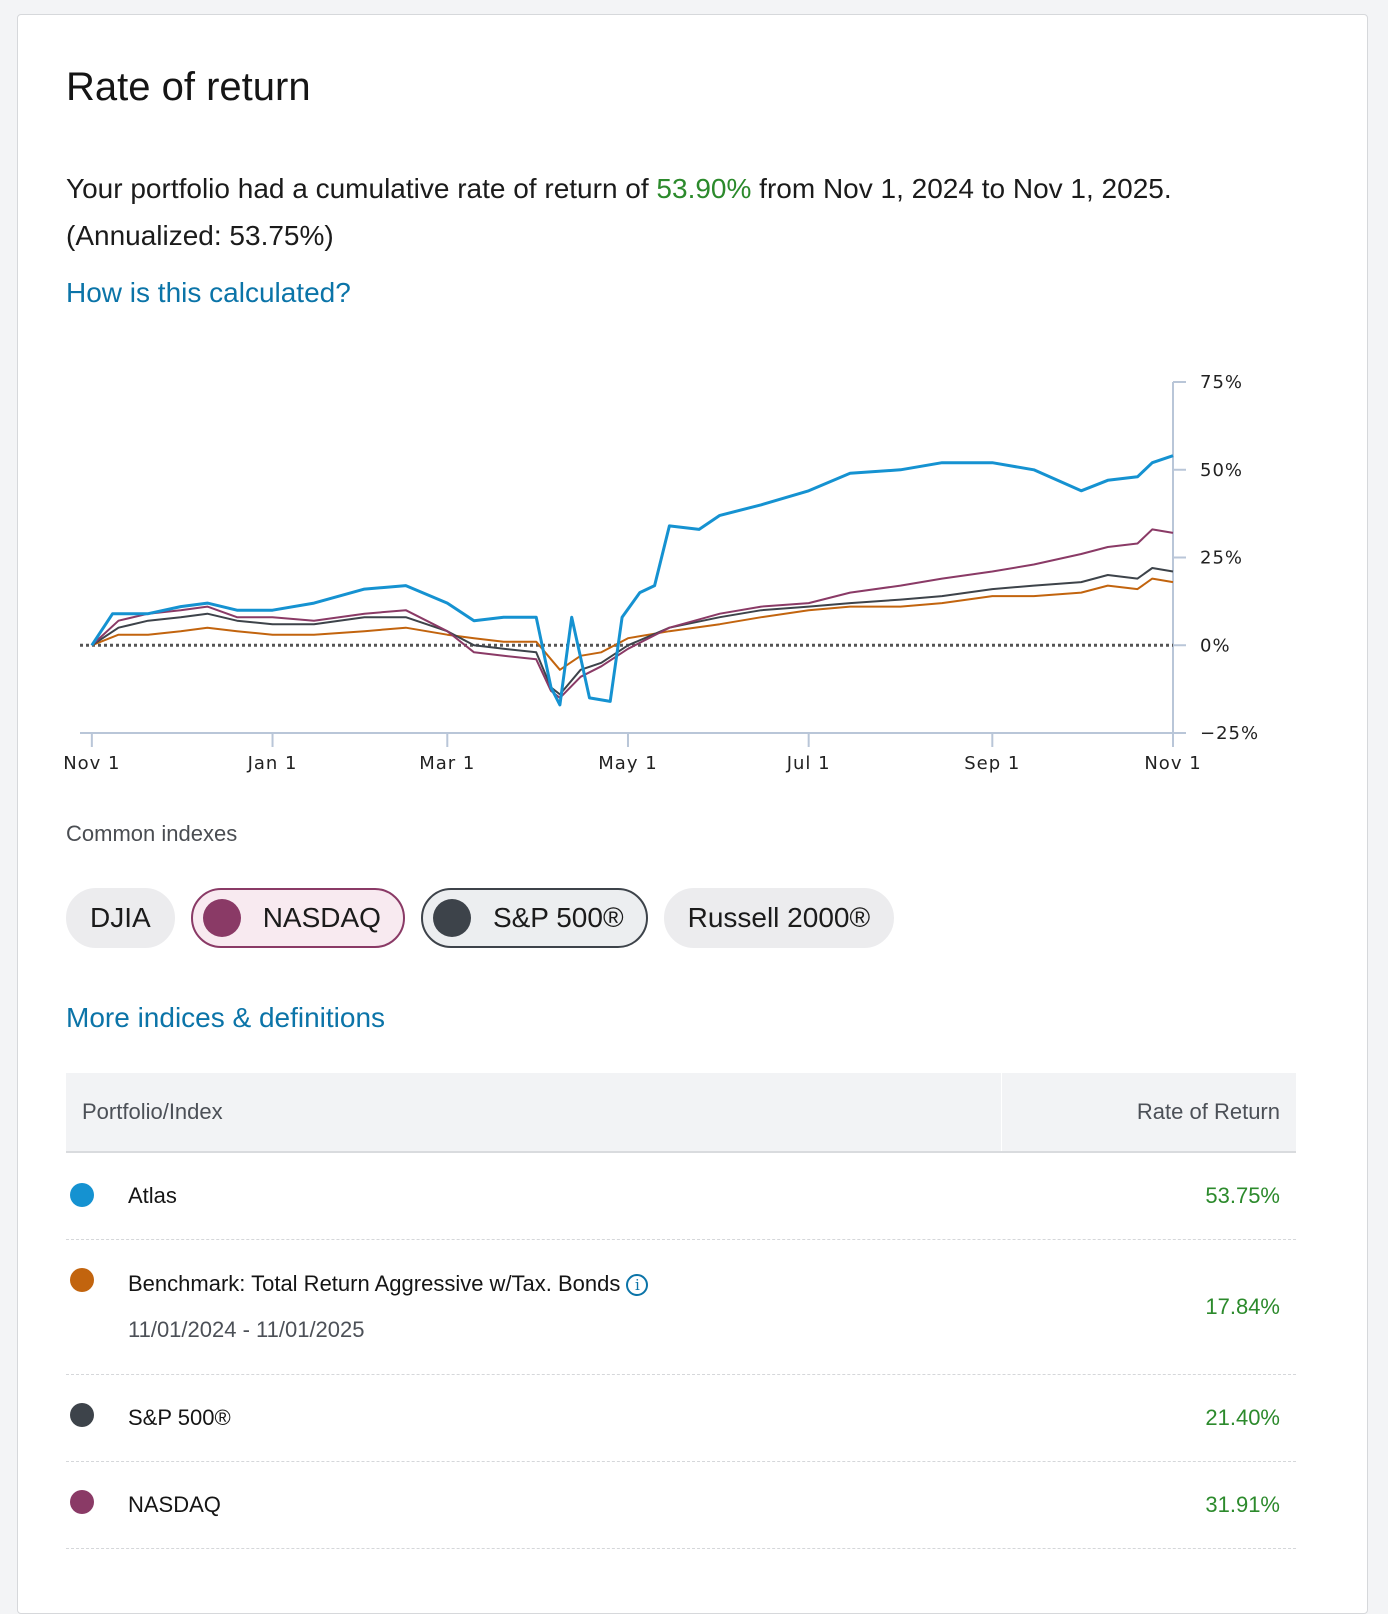 The image size is (1388, 1614). What do you see at coordinates (1229, 733) in the screenshot?
I see `y-tick-label: −25%` at bounding box center [1229, 733].